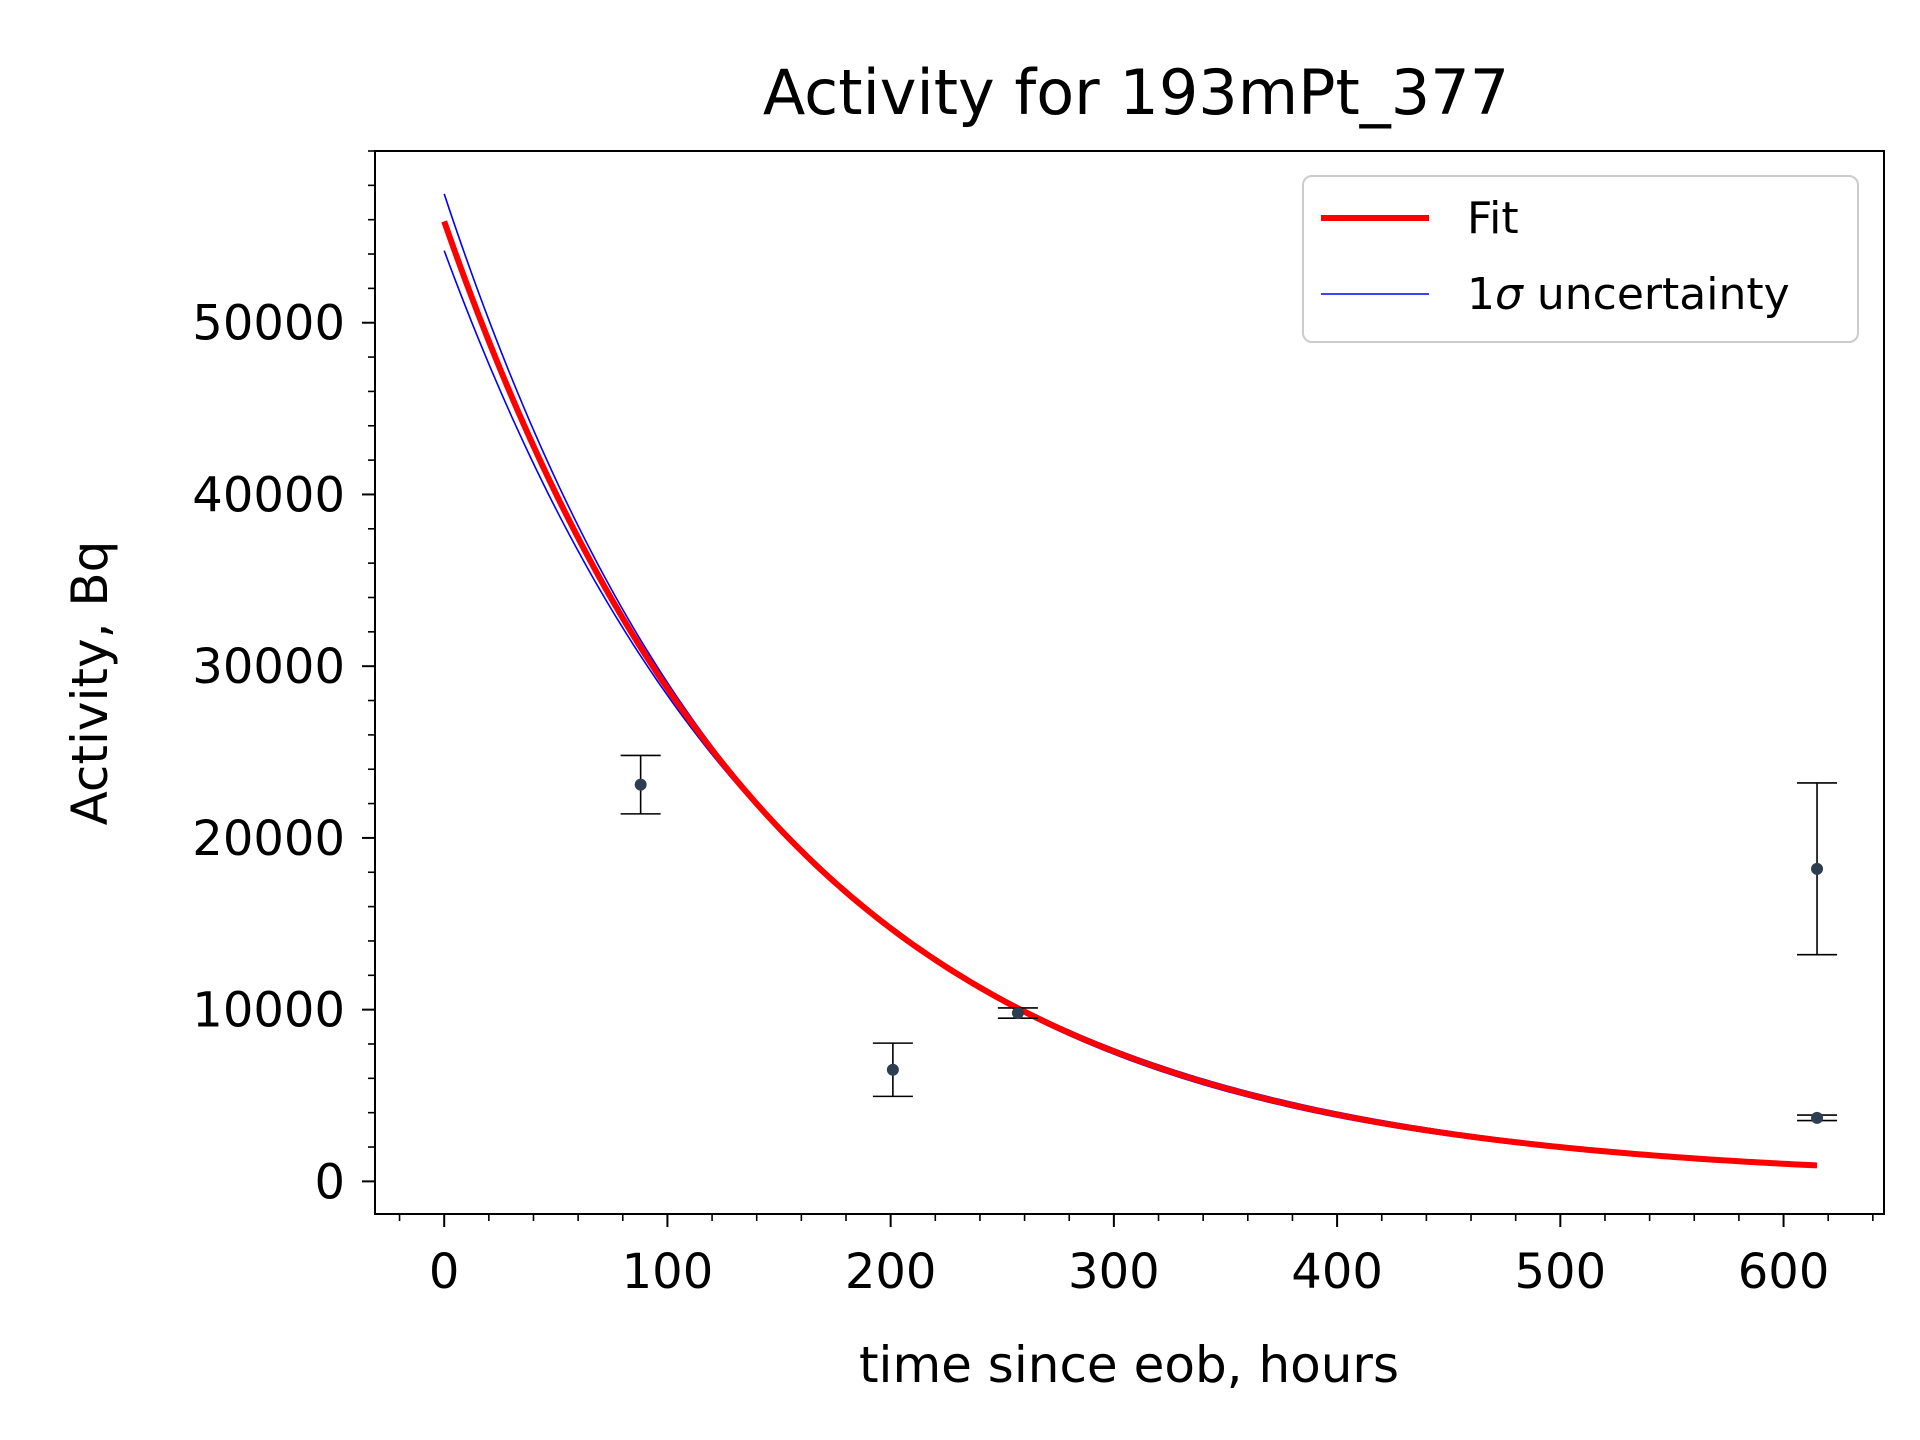  I want to click on legend-uncertainty-label: 1σ uncertainty, so click(1628, 294).